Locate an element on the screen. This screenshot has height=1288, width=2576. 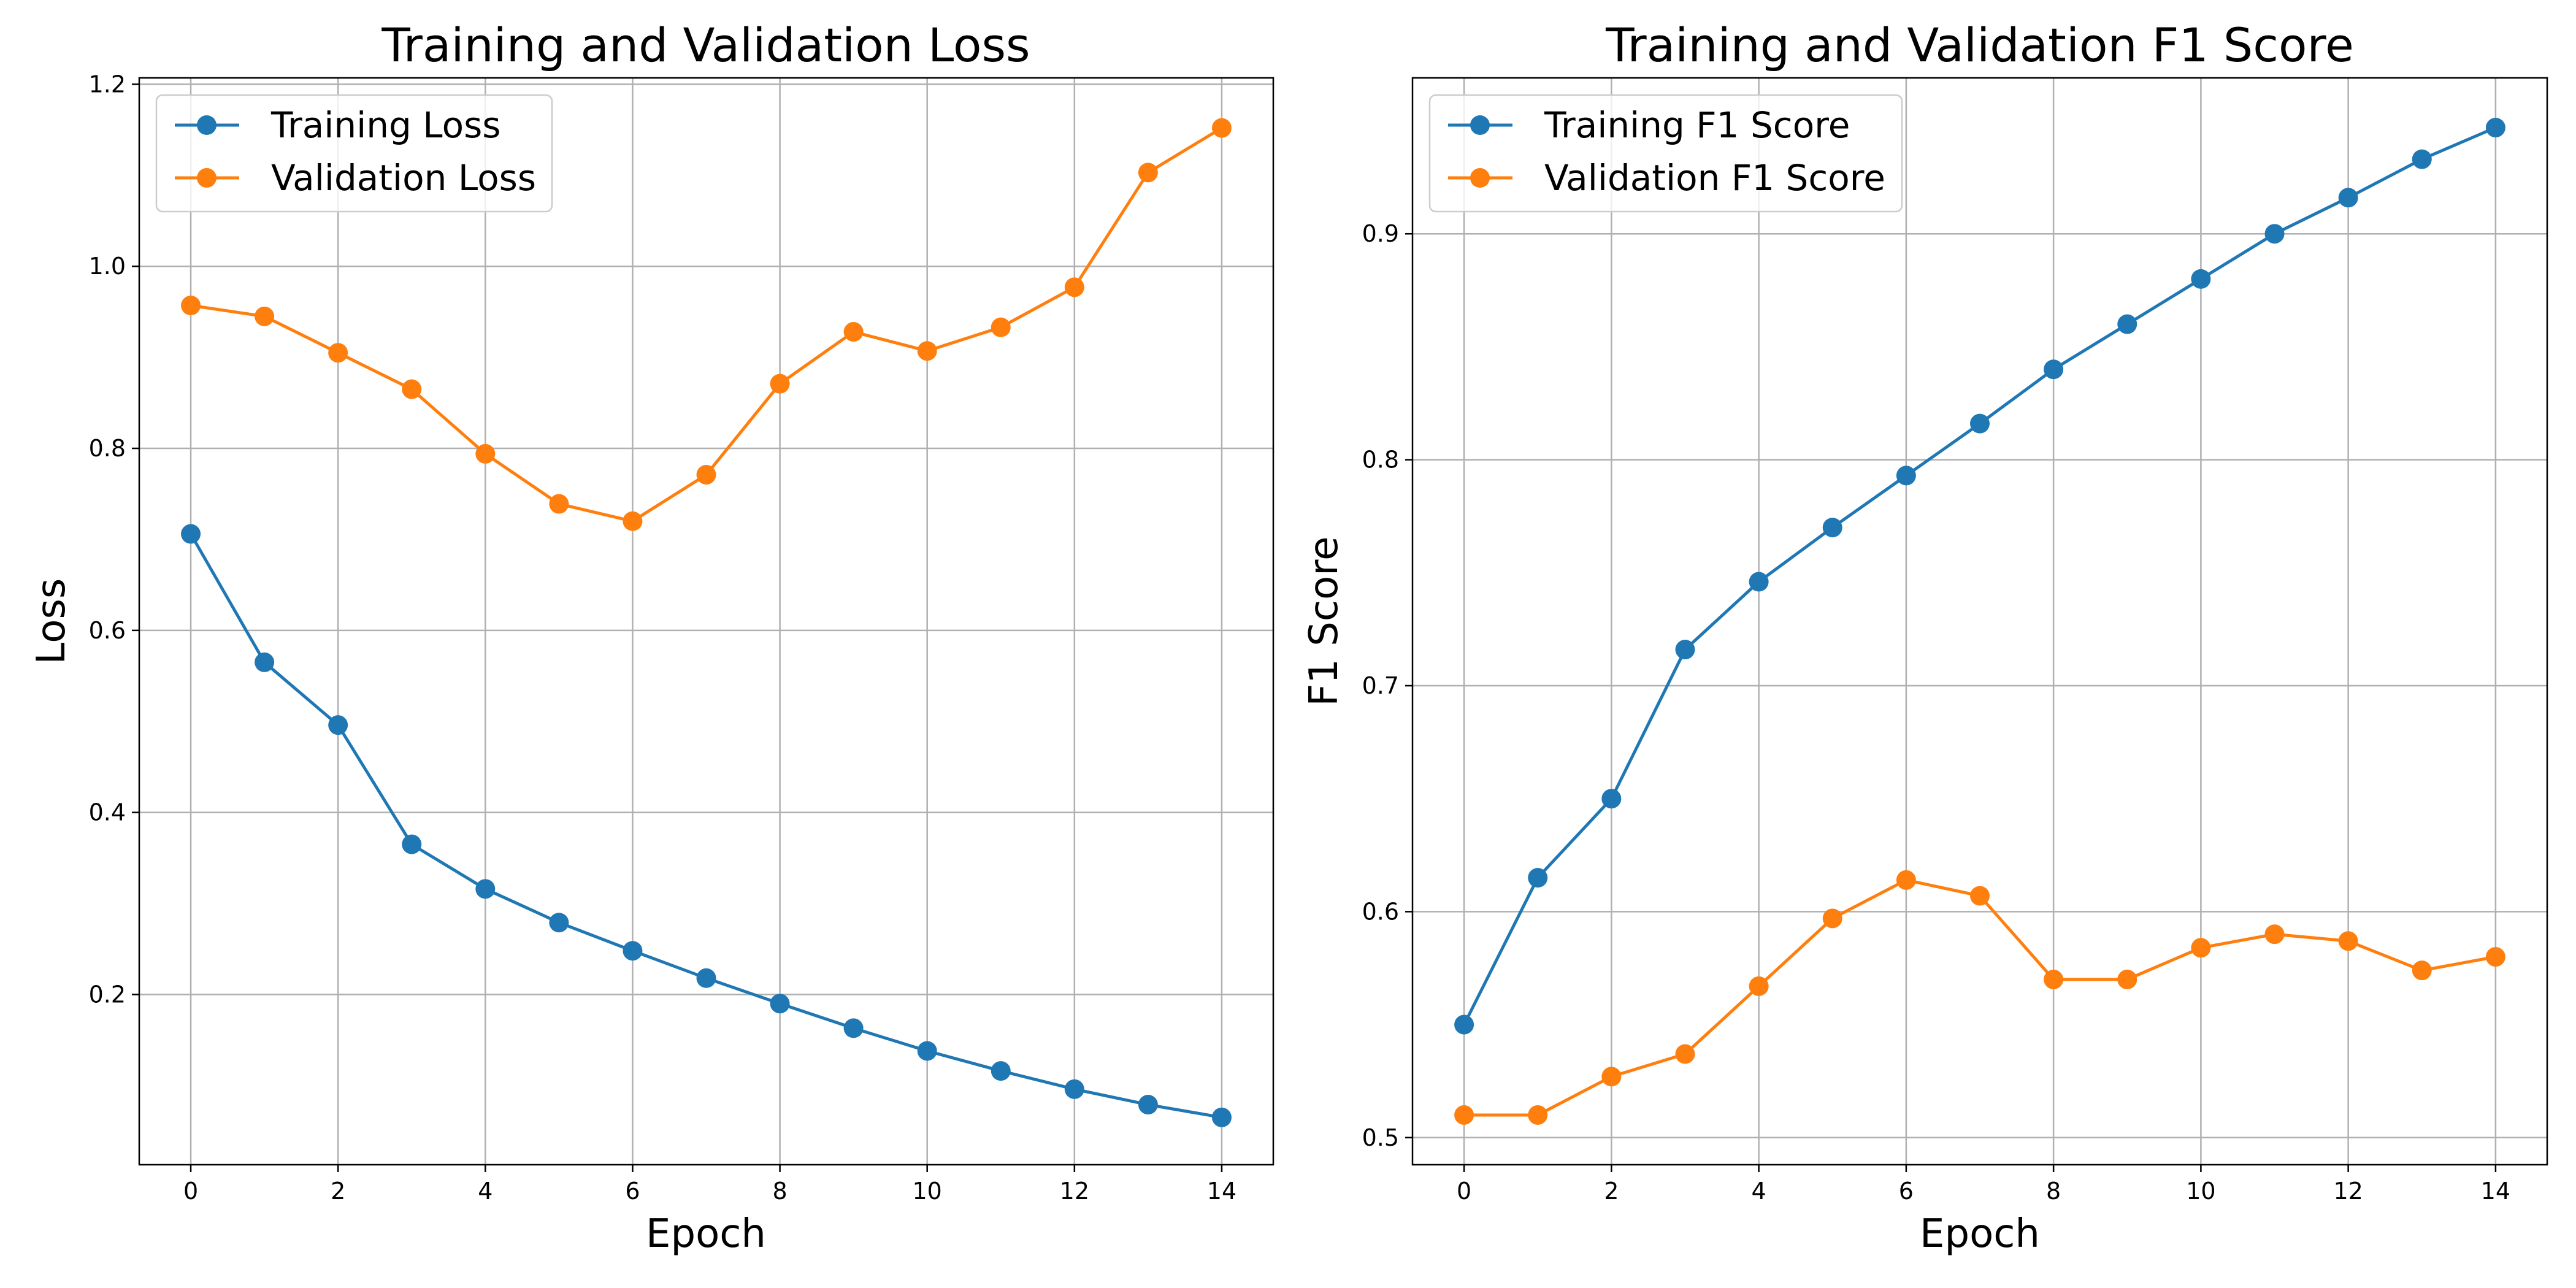
f1-chart-x-tick-label: 10 is located at coordinates (2200, 1191).